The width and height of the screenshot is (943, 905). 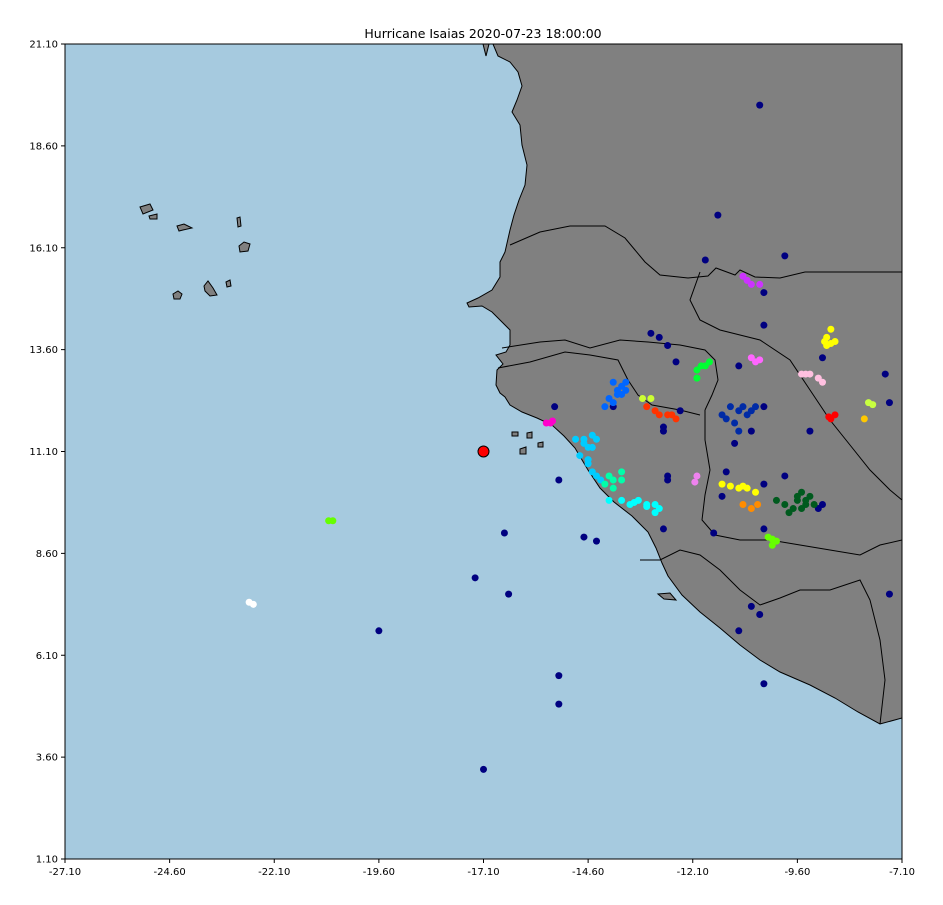 What do you see at coordinates (797, 872) in the screenshot?
I see `x-tick-label: -9.60` at bounding box center [797, 872].